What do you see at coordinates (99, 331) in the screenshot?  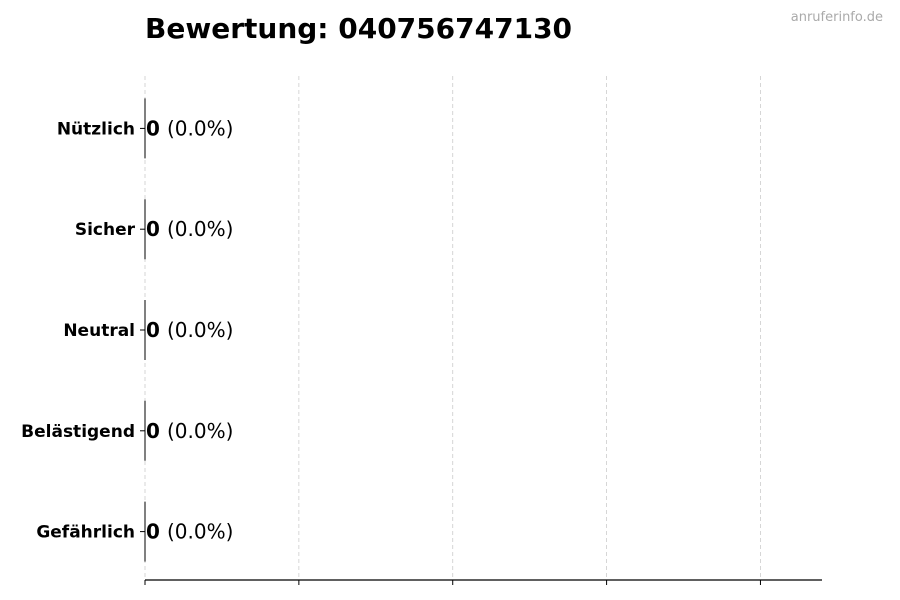 I see `y-tick-label: Neutral` at bounding box center [99, 331].